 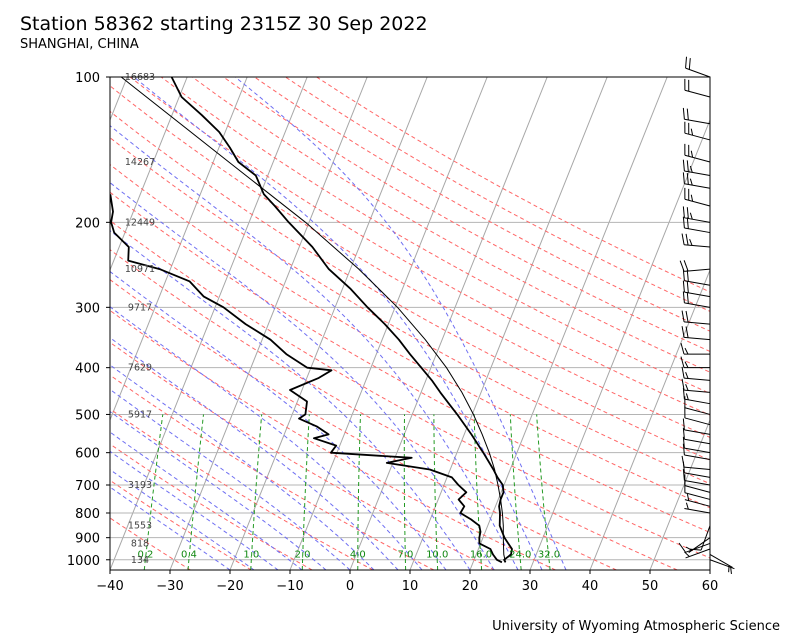 I want to click on y-tick-label: 800, so click(x=87, y=514).